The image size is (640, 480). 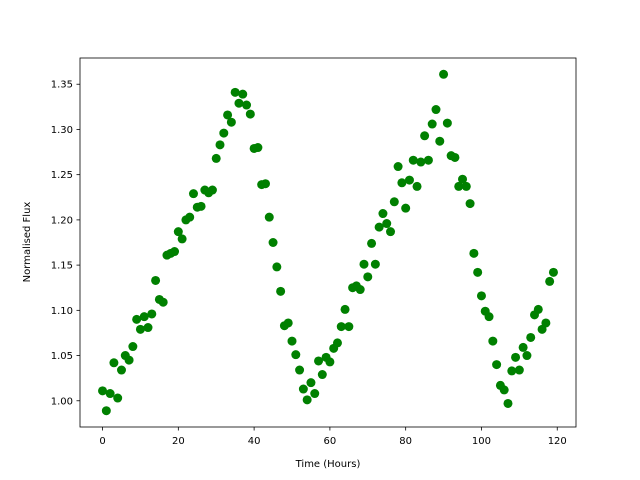 I want to click on y-tick-label: 1.25, so click(x=62, y=175).